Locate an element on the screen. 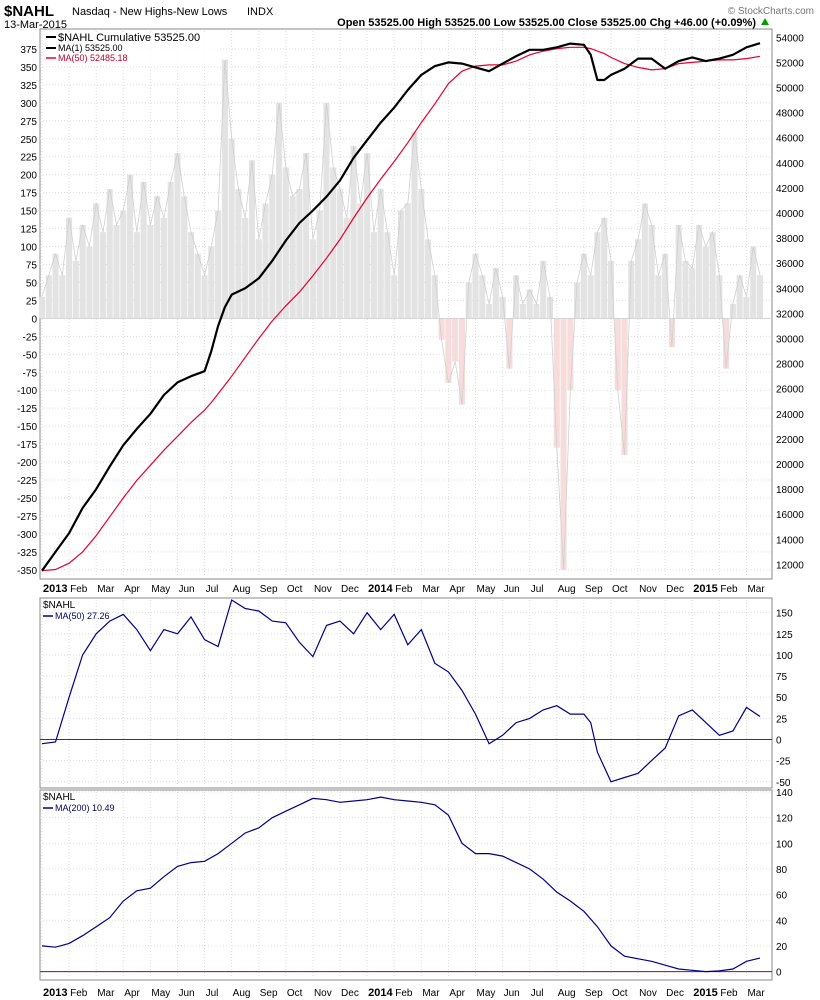  main-x-tick-label: 2015 is located at coordinates (705, 589).